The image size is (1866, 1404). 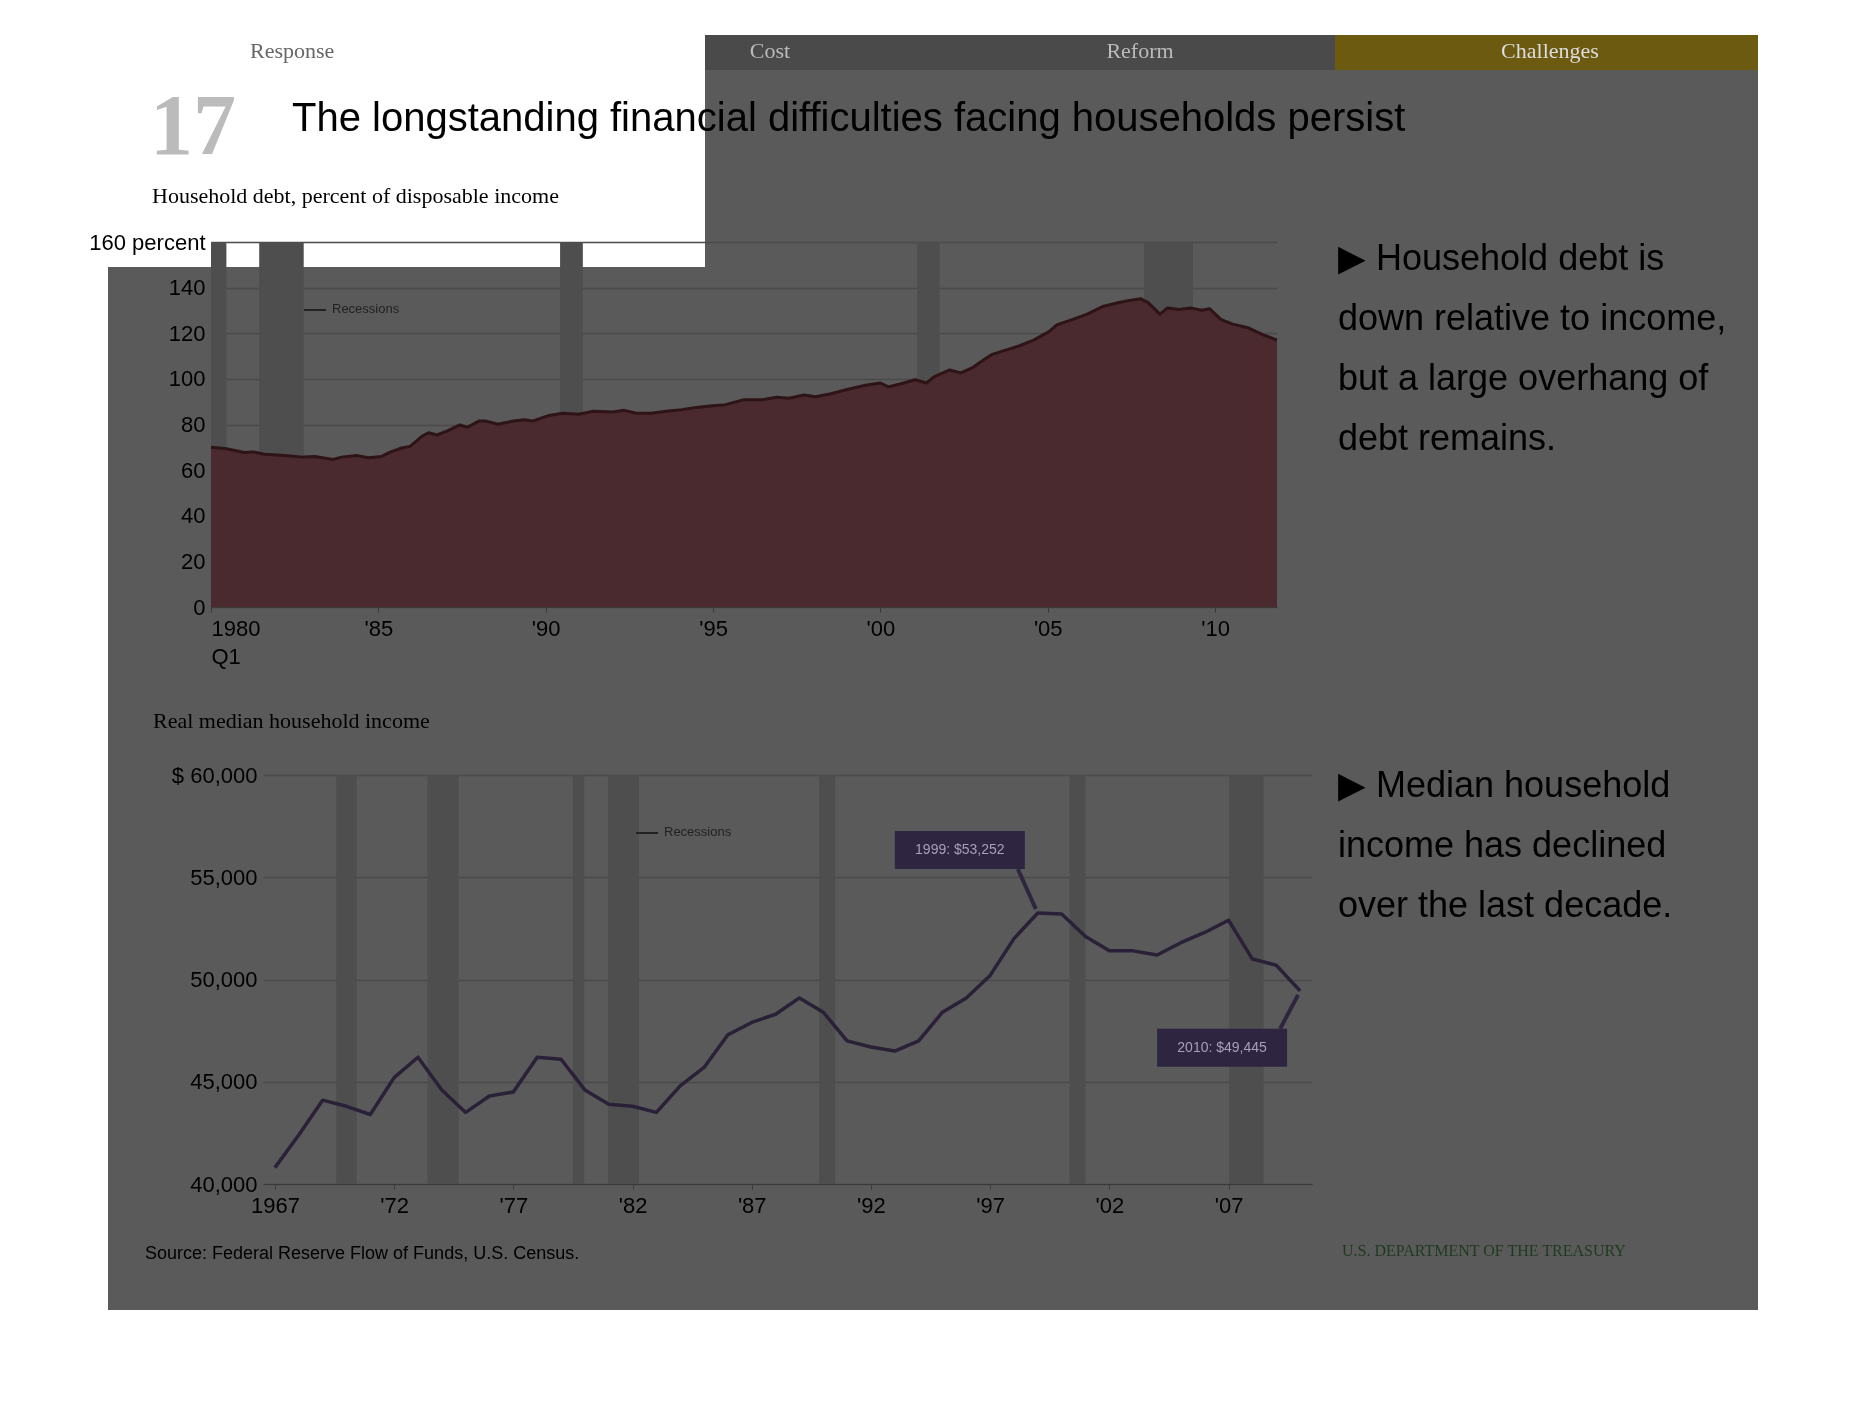 What do you see at coordinates (770, 51) in the screenshot?
I see `text: Cost` at bounding box center [770, 51].